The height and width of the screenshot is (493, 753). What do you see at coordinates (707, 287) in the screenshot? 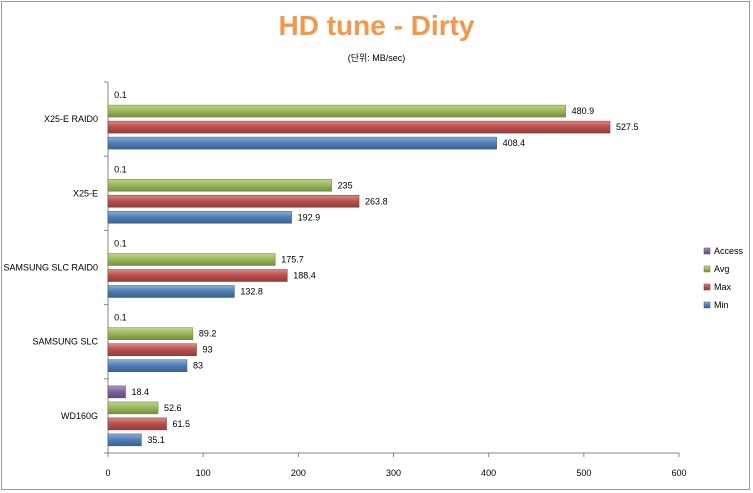
I see `legend-swatch-max` at bounding box center [707, 287].